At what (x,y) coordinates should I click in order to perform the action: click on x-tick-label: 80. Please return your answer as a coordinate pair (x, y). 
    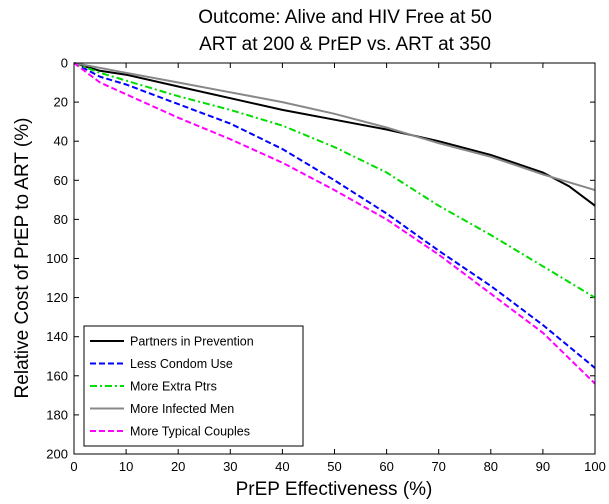
    Looking at the image, I should click on (491, 466).